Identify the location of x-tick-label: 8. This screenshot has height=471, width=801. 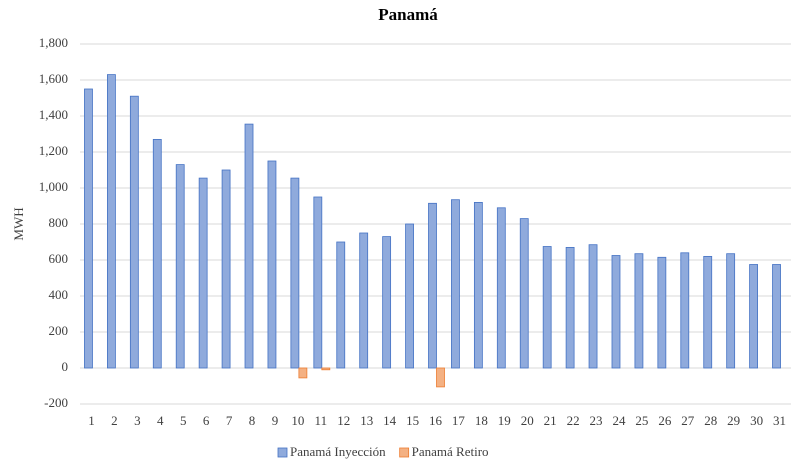
(252, 420).